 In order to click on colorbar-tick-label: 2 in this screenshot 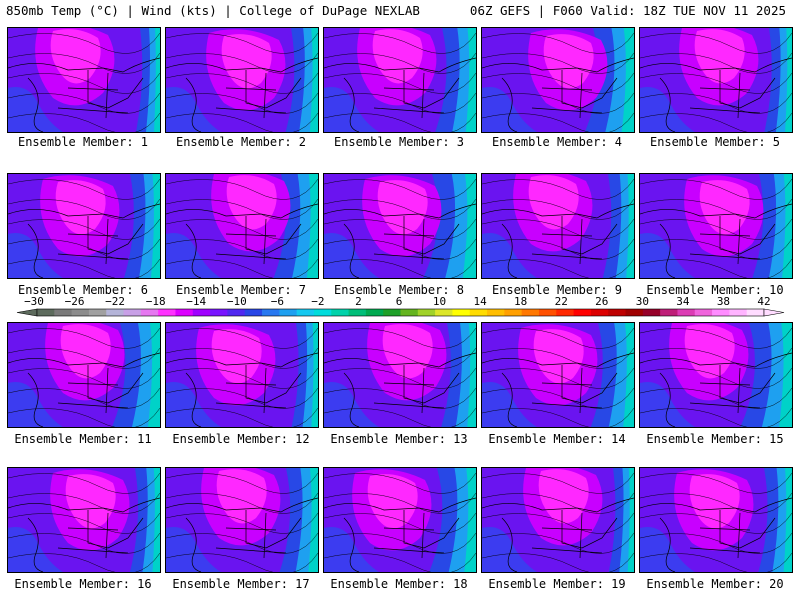, I will do `click(358, 301)`.